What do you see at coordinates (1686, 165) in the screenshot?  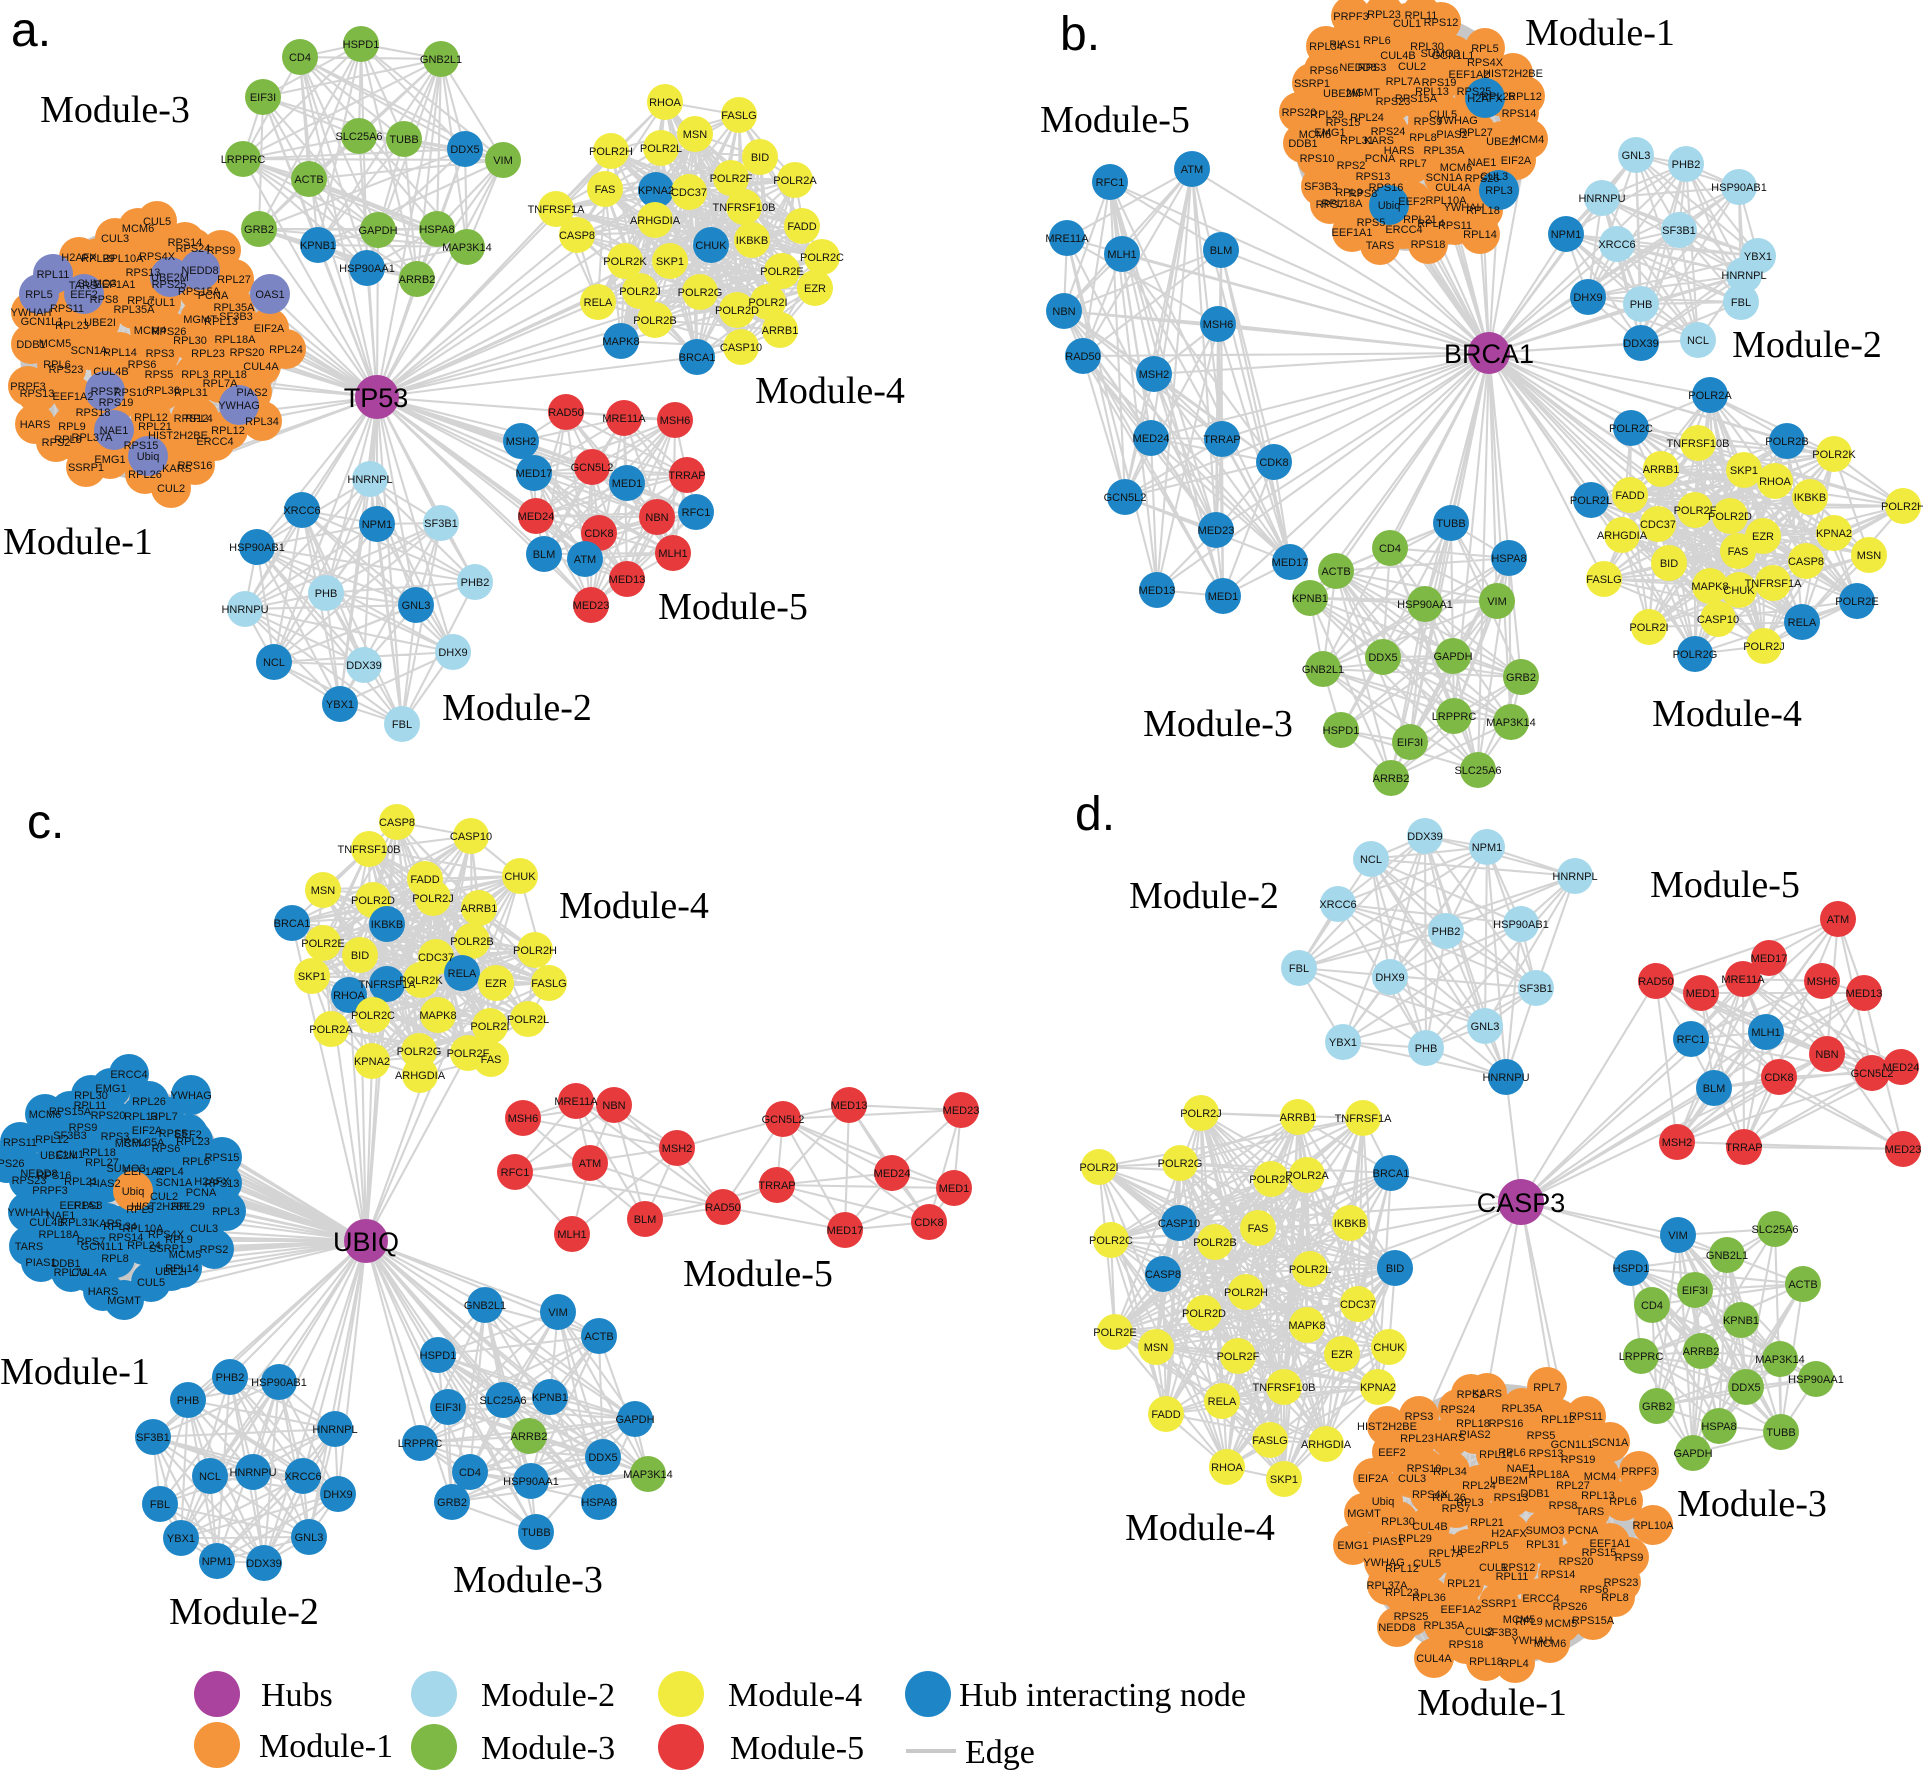 I see `svg-text: PHB2` at bounding box center [1686, 165].